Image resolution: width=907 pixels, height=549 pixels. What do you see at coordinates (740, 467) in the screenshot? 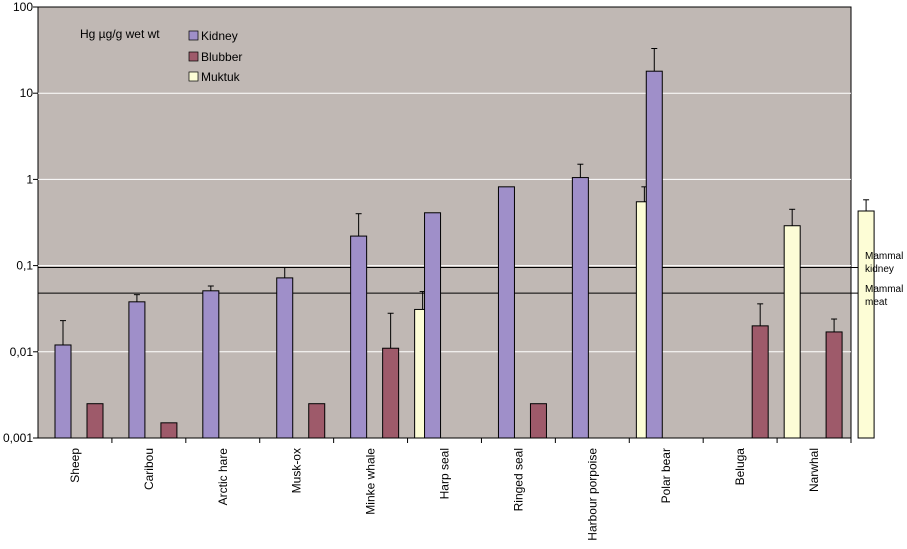
I see `category-label: Beluga` at bounding box center [740, 467].